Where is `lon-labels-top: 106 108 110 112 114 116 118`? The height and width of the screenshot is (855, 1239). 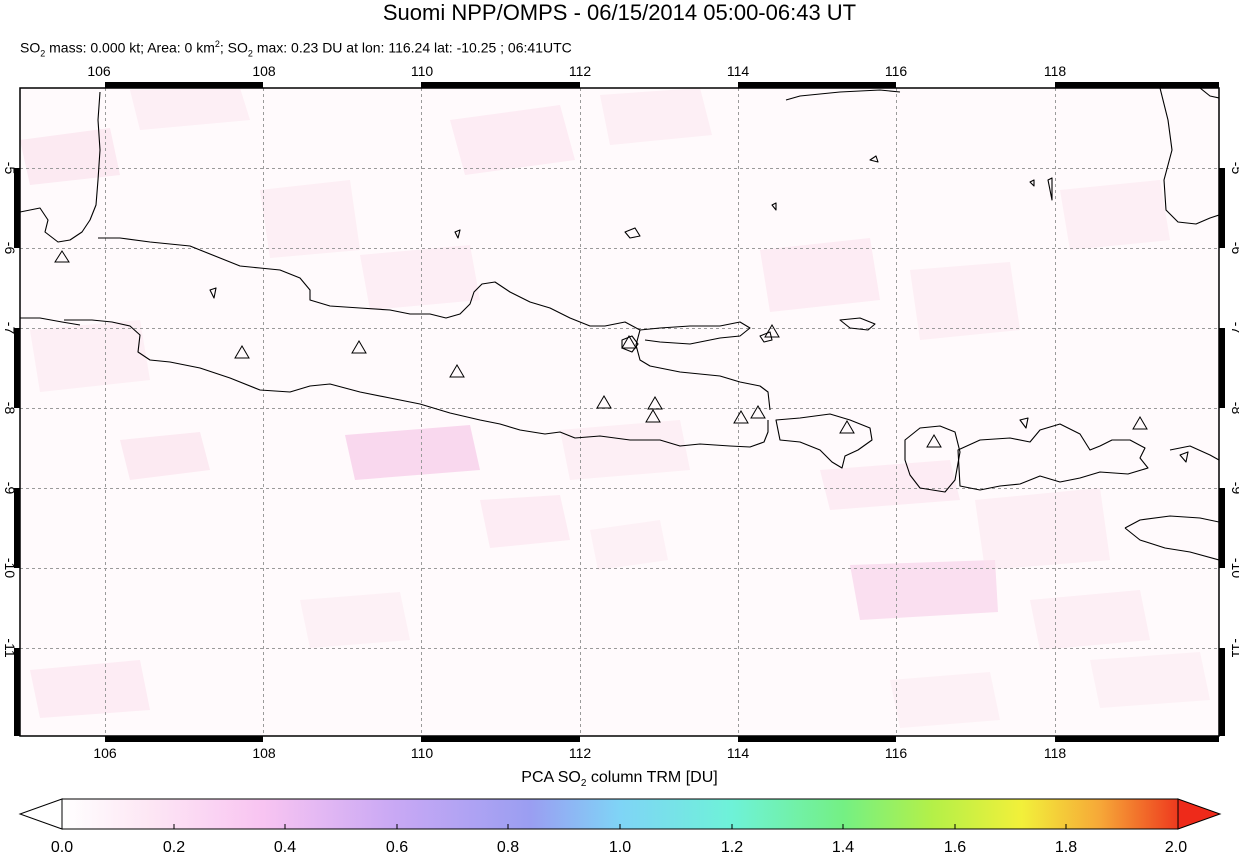
lon-labels-top: 106 108 110 112 114 116 118 is located at coordinates (576, 71).